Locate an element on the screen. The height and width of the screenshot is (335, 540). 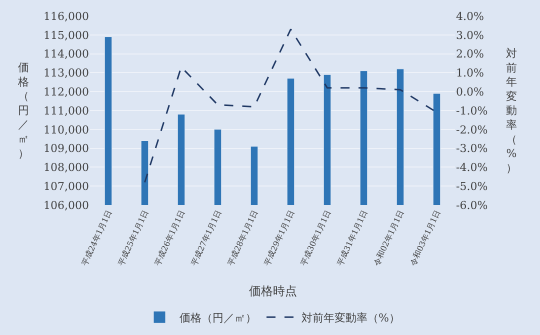
y2-tick-label: -2.0% is located at coordinates (472, 129).